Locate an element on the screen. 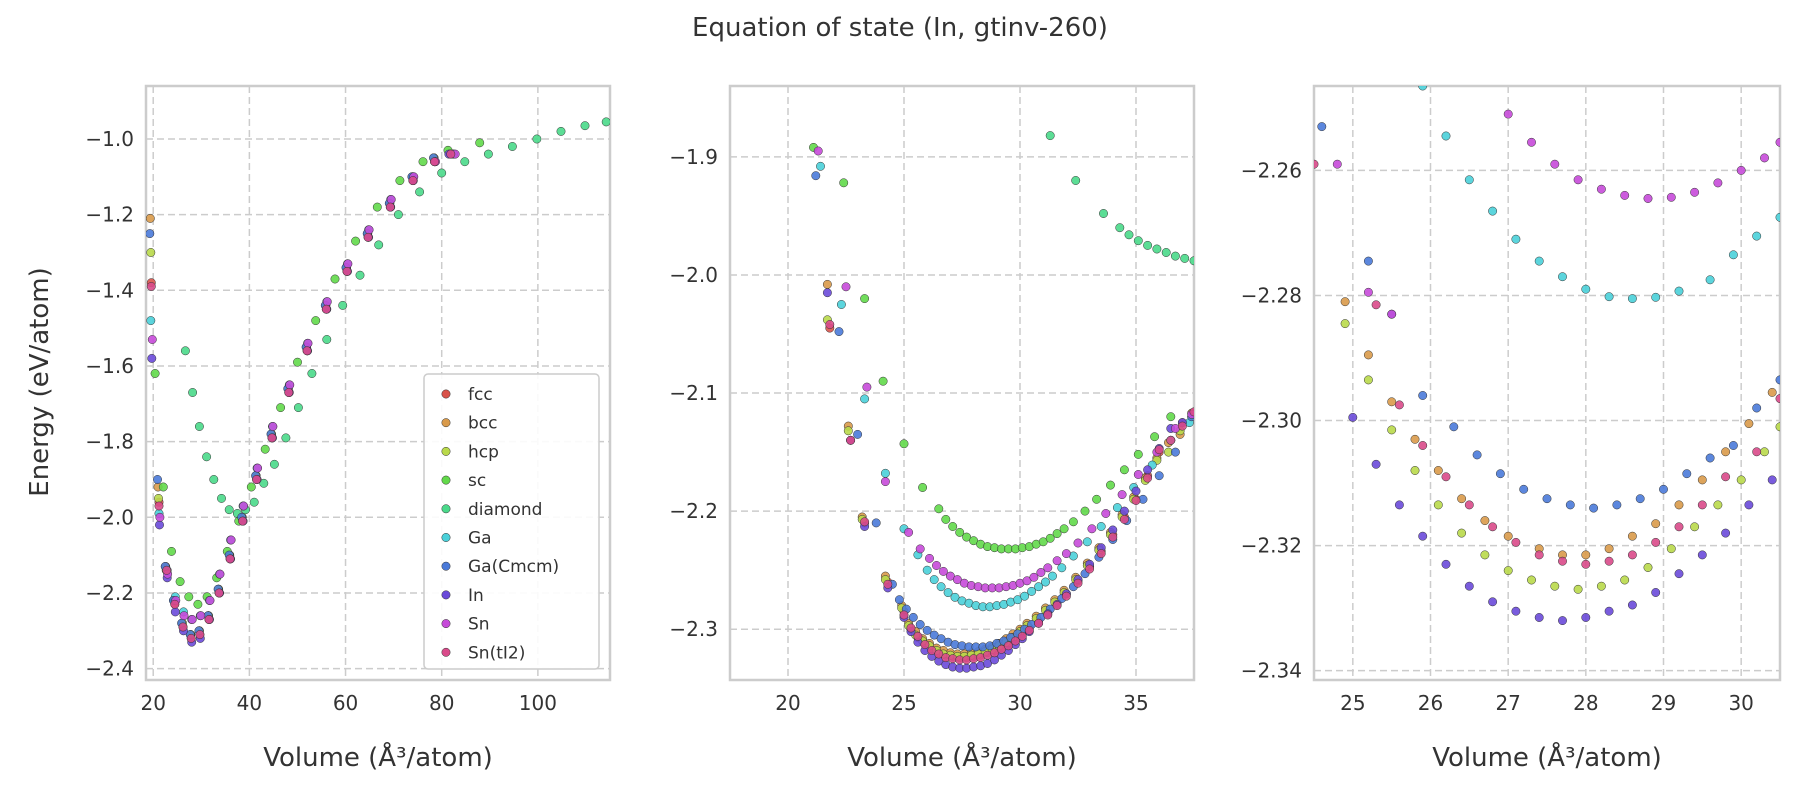 Image resolution: width=1800 pixels, height=800 pixels. panel-1-xlabel: Volume (Å³/atom) is located at coordinates (378, 757).